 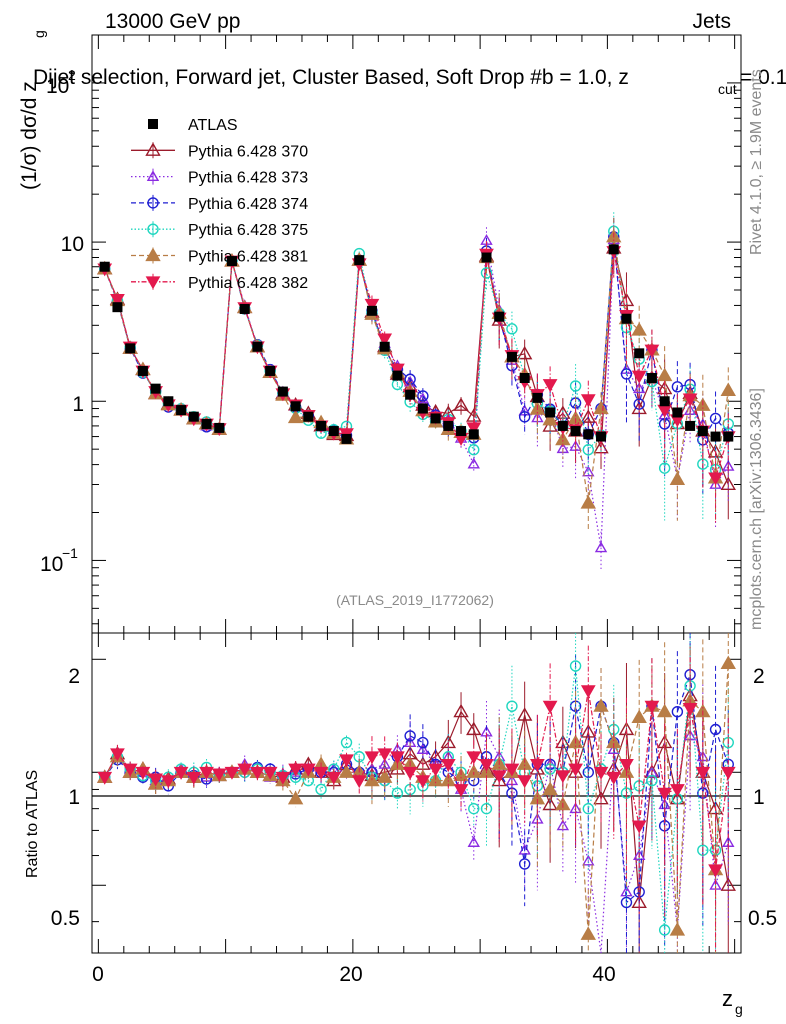 I want to click on legend-label-p381: Pythia 6.428 381, so click(x=248, y=257).